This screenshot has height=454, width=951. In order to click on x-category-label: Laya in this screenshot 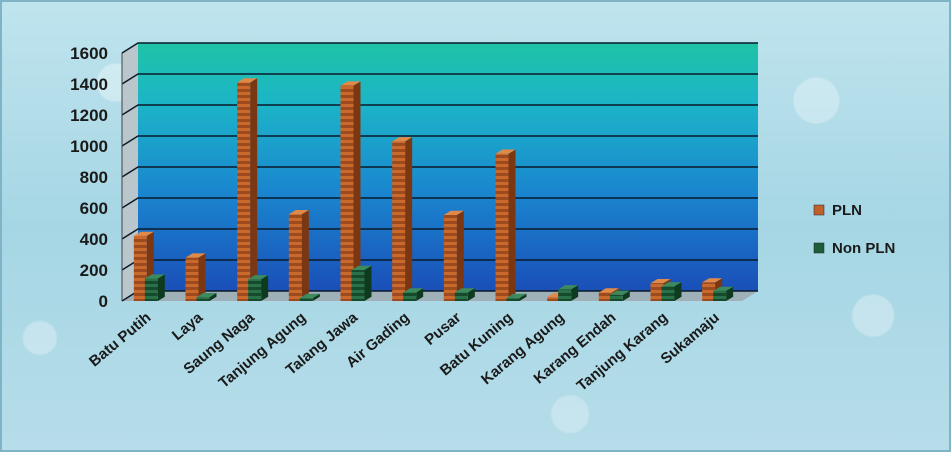, I will do `click(188, 326)`.